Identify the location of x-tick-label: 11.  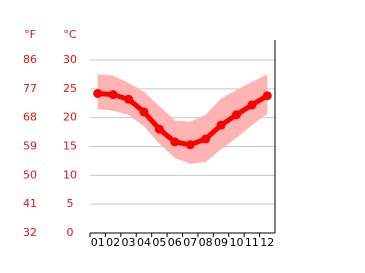
(252, 242).